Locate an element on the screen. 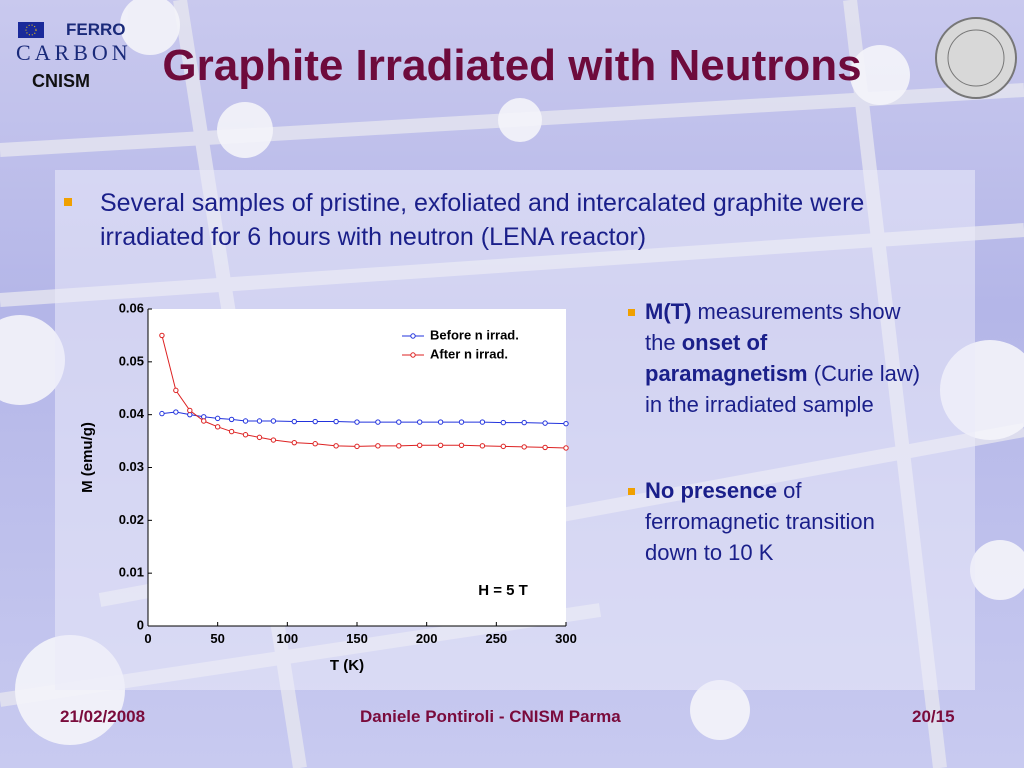 This screenshot has width=1024, height=768. logo-cnism: CNISM is located at coordinates (61, 81).